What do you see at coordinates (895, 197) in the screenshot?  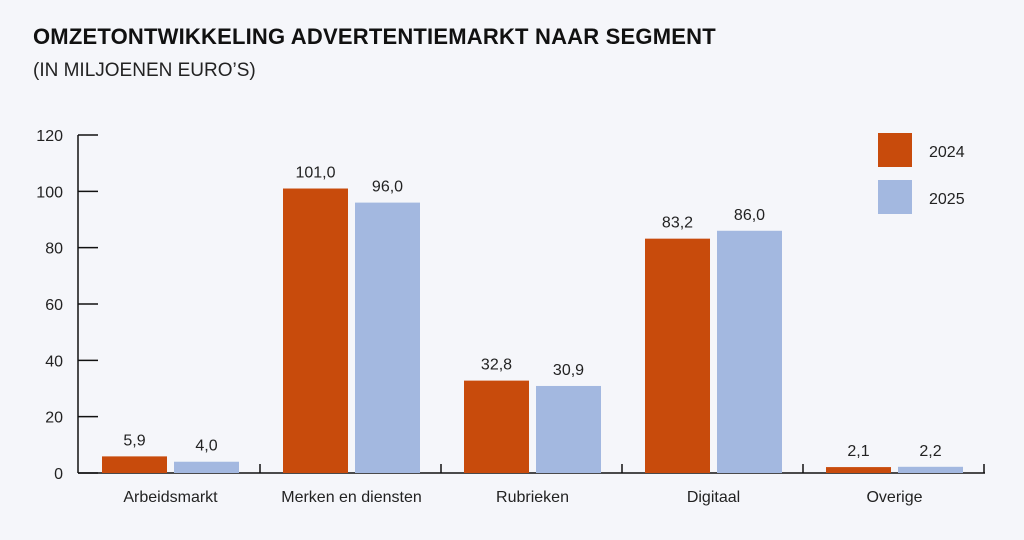 I see `legend-swatch-2025` at bounding box center [895, 197].